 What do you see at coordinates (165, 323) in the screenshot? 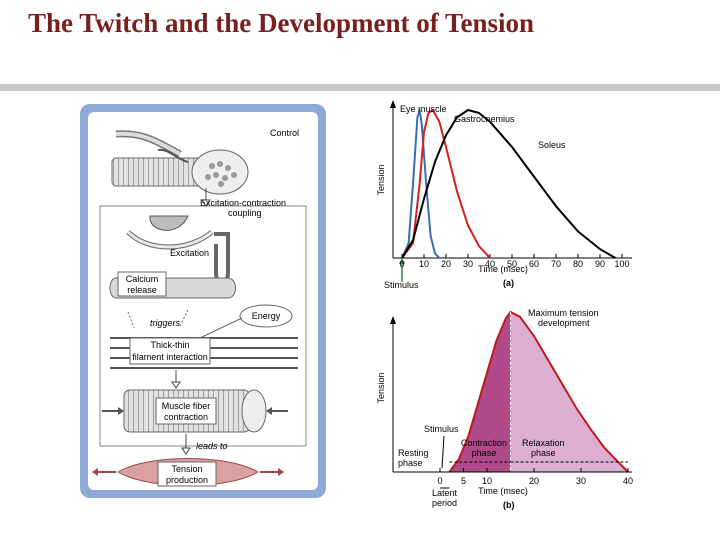
I see `label-triggers: triggers` at bounding box center [165, 323].